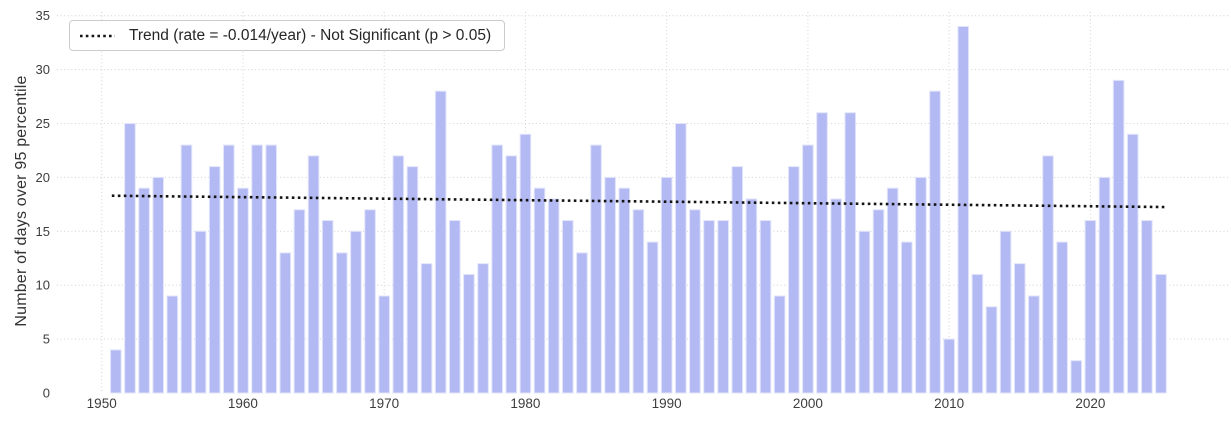 This screenshot has height=426, width=1231. Describe the element at coordinates (723, 307) in the screenshot. I see `bar-1994` at that location.